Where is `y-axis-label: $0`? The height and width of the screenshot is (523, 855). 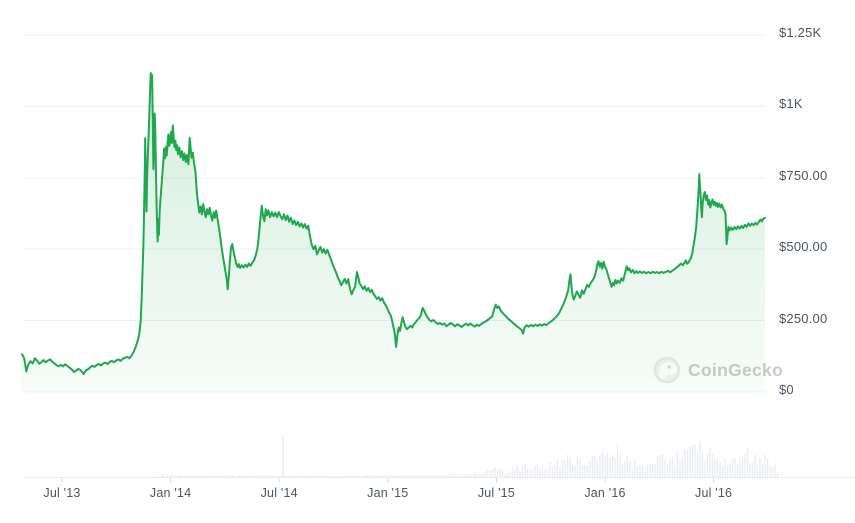 y-axis-label: $0 is located at coordinates (786, 389).